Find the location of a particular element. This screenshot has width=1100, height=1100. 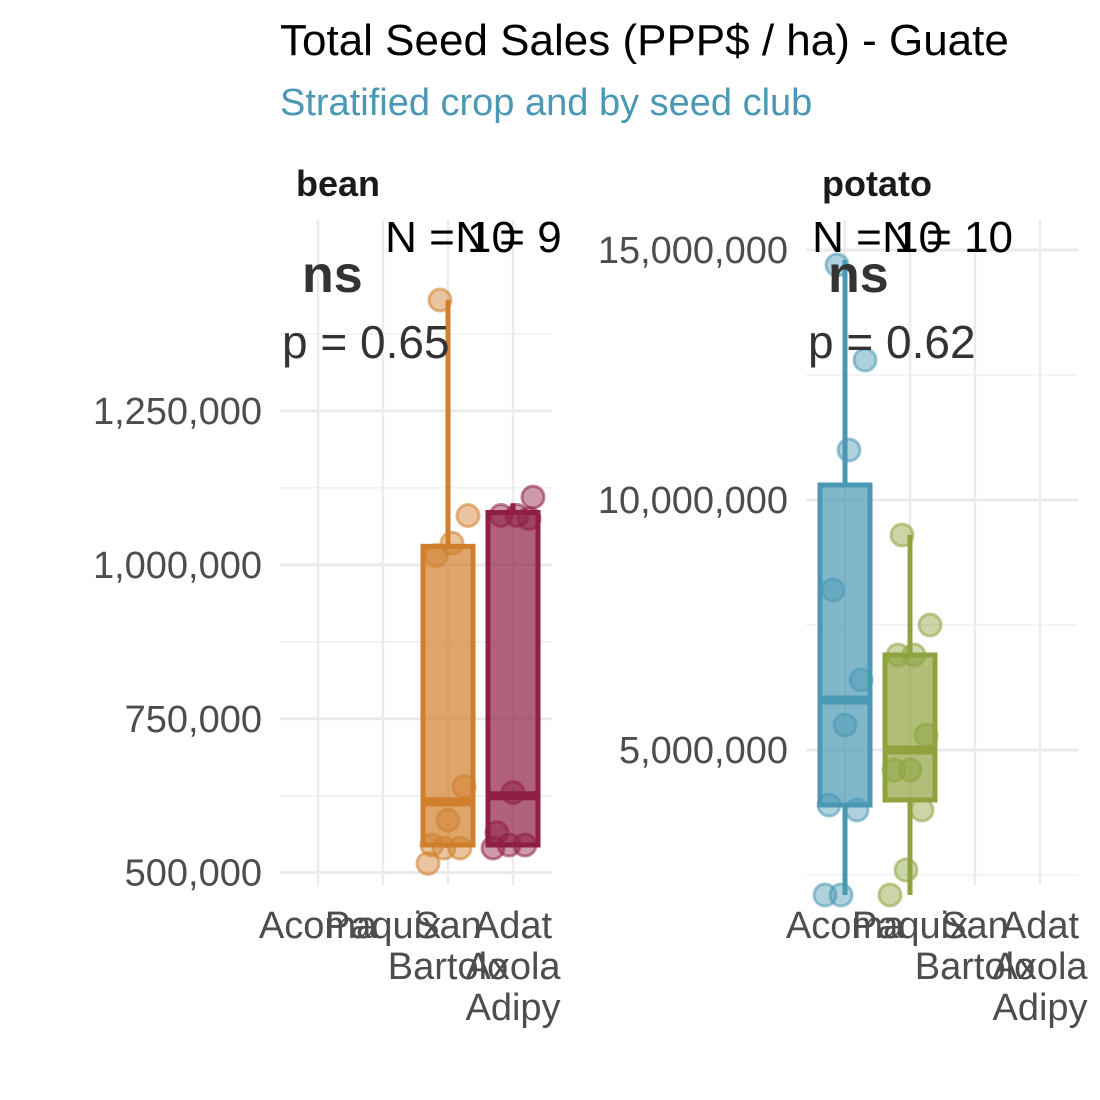

y-tick-label: 500,000 is located at coordinates (193, 874).